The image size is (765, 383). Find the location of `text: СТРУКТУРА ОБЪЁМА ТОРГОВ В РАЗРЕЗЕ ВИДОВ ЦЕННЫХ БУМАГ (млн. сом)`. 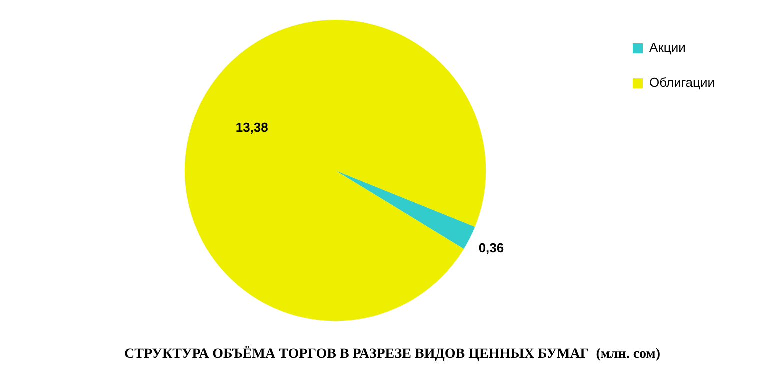

text: СТРУКТУРА ОБЪЁМА ТОРГОВ В РАЗРЕЗЕ ВИДОВ ЦЕННЫХ БУМАГ (млн. сом) is located at coordinates (392, 354).